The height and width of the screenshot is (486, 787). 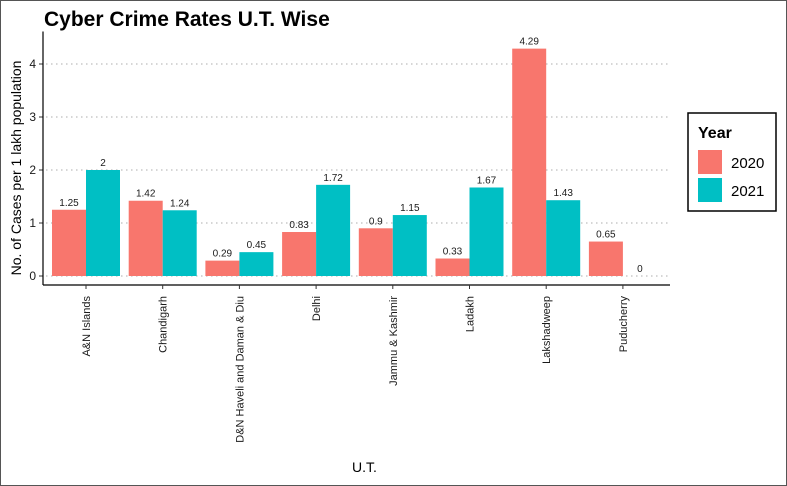 What do you see at coordinates (223, 254) in the screenshot?
I see `data-label: 0.29` at bounding box center [223, 254].